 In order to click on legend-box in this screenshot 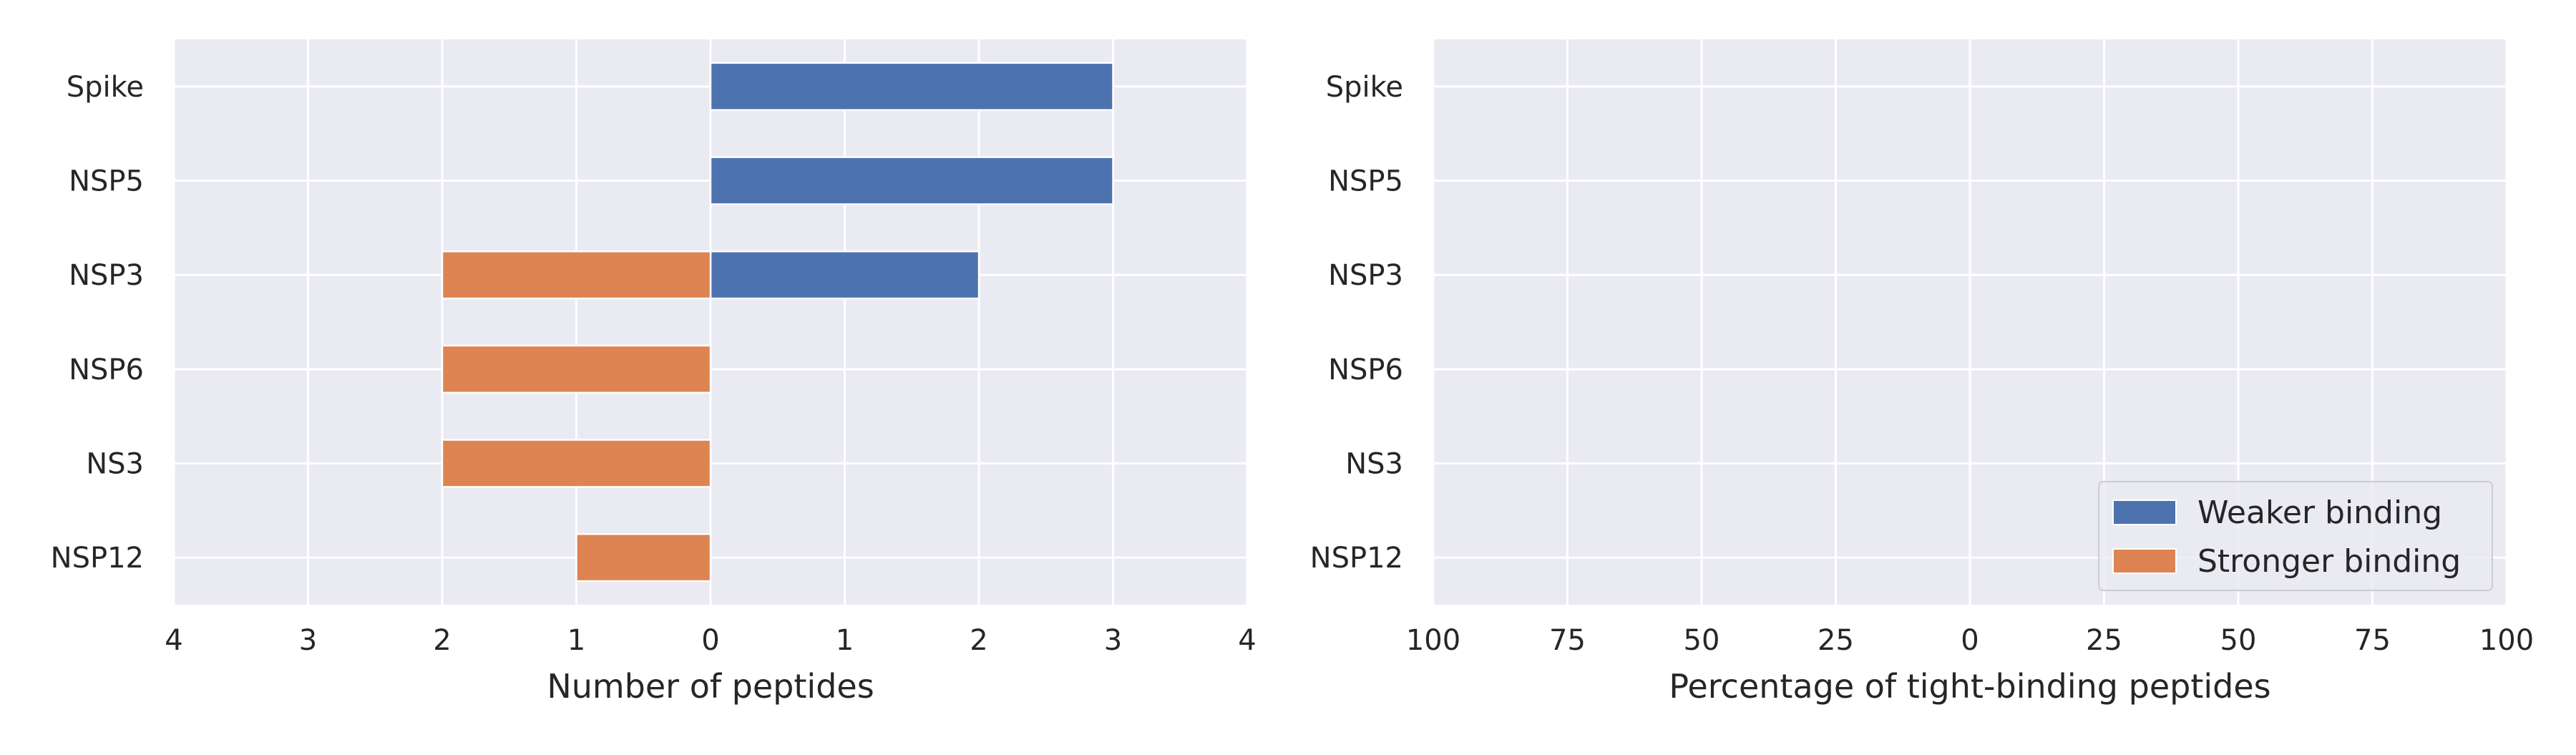, I will do `click(2295, 536)`.